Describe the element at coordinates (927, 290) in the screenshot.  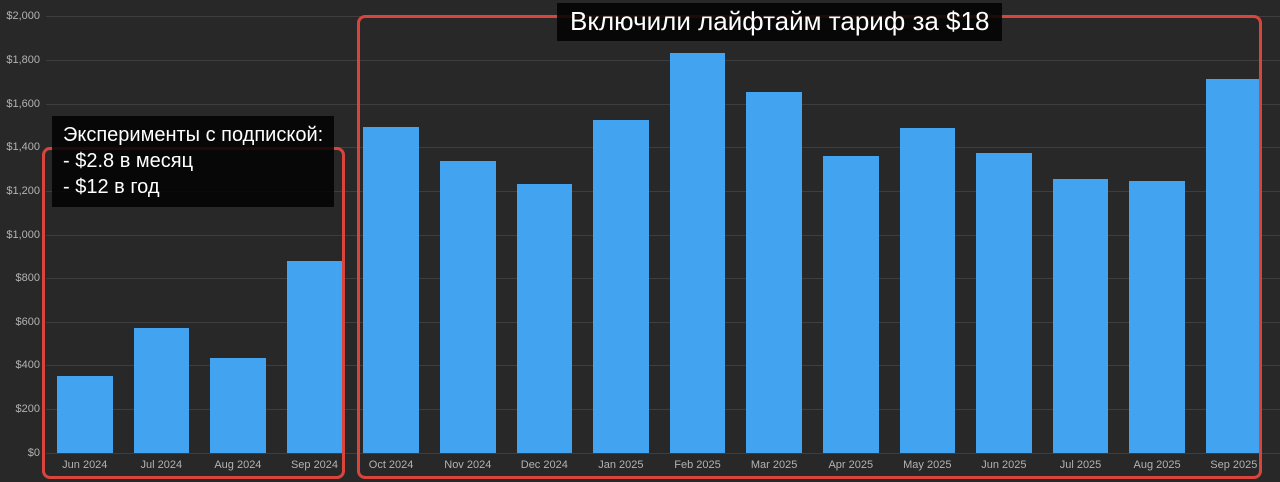
I see `bar-may-2025` at that location.